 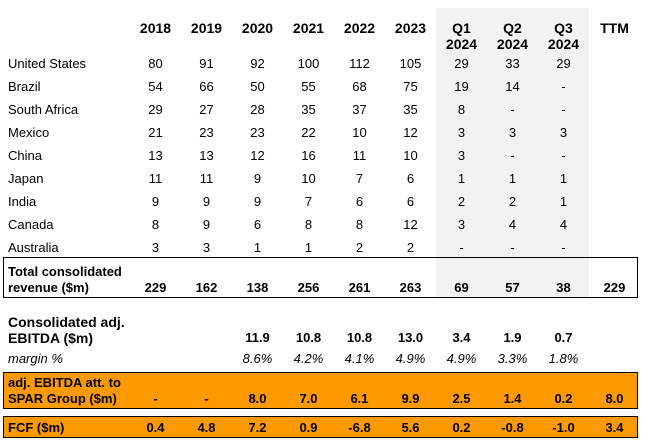 What do you see at coordinates (308, 28) in the screenshot?
I see `column-header-line: 2021` at bounding box center [308, 28].